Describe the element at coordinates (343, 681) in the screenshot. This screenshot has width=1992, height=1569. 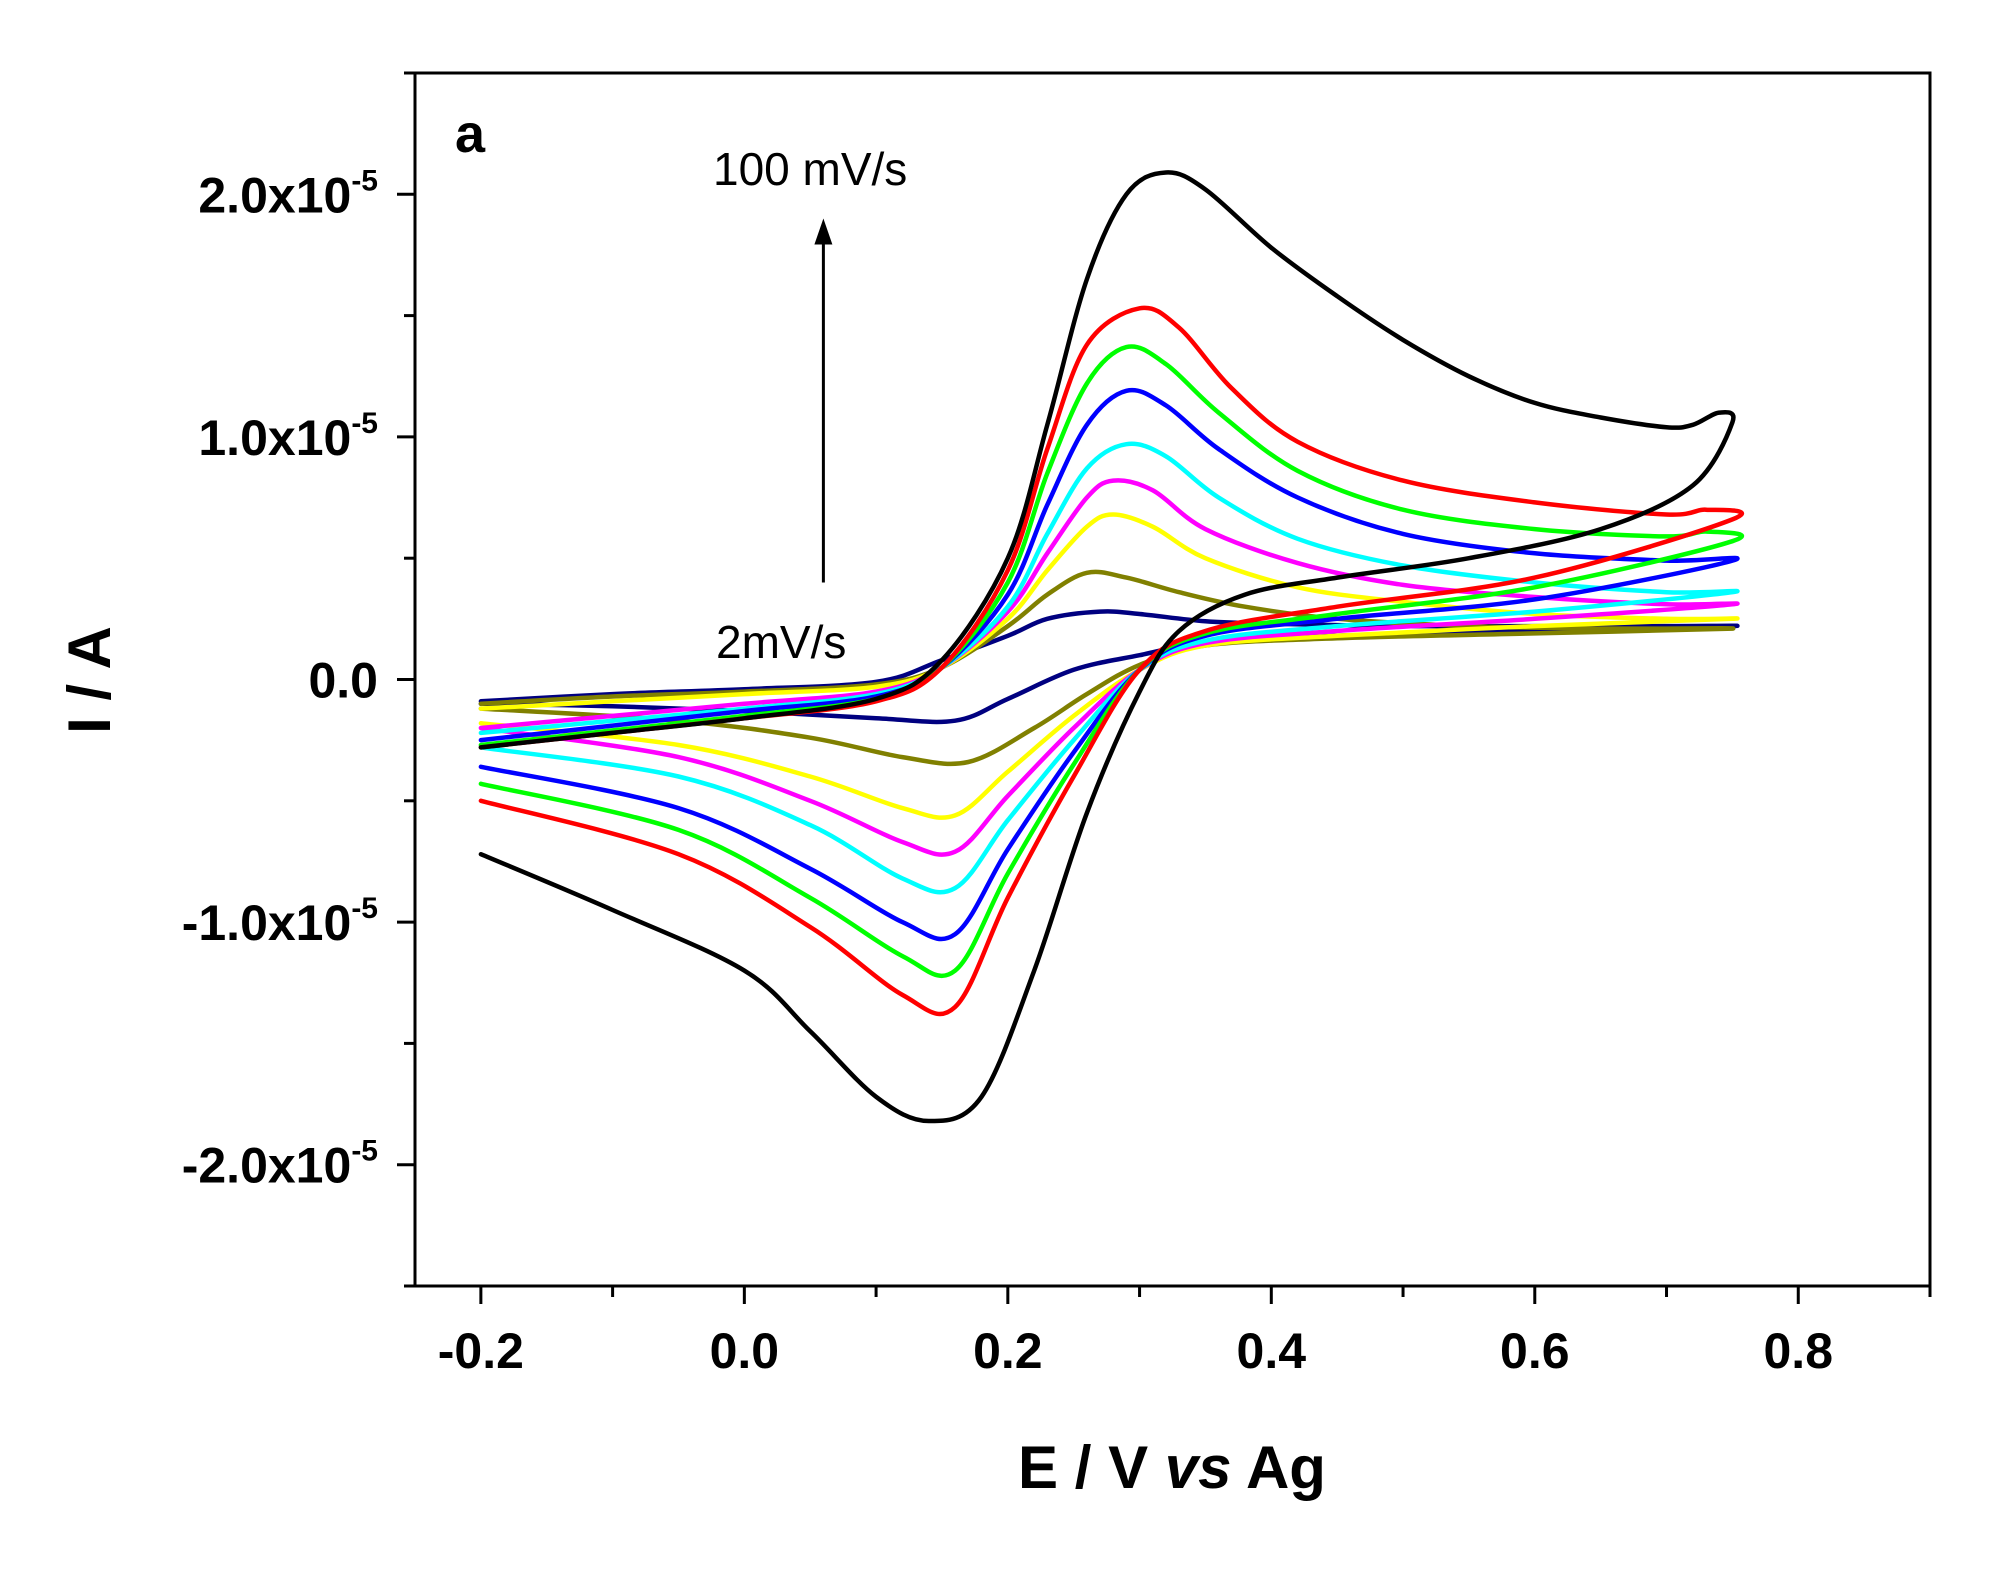
I see `y-tick-label: 0.0` at that location.